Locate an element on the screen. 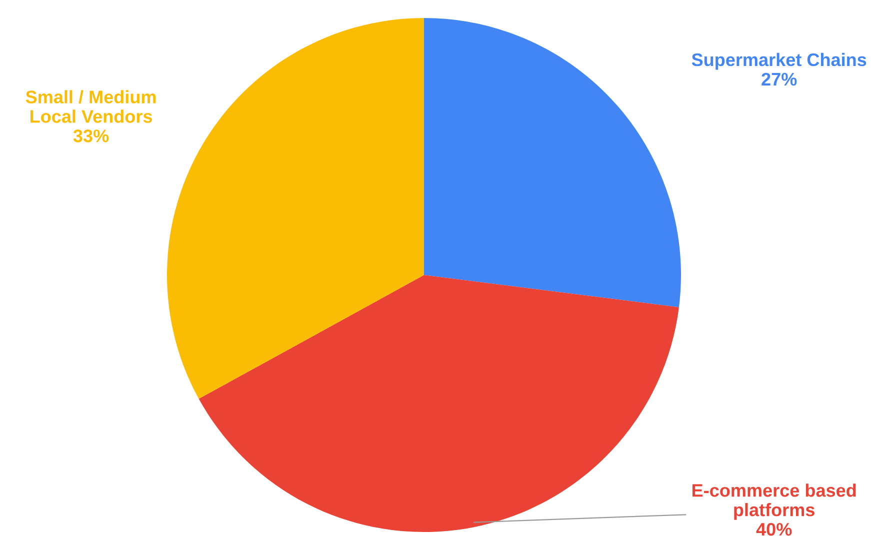 This screenshot has height=555, width=871. data-label: 27% is located at coordinates (779, 79).